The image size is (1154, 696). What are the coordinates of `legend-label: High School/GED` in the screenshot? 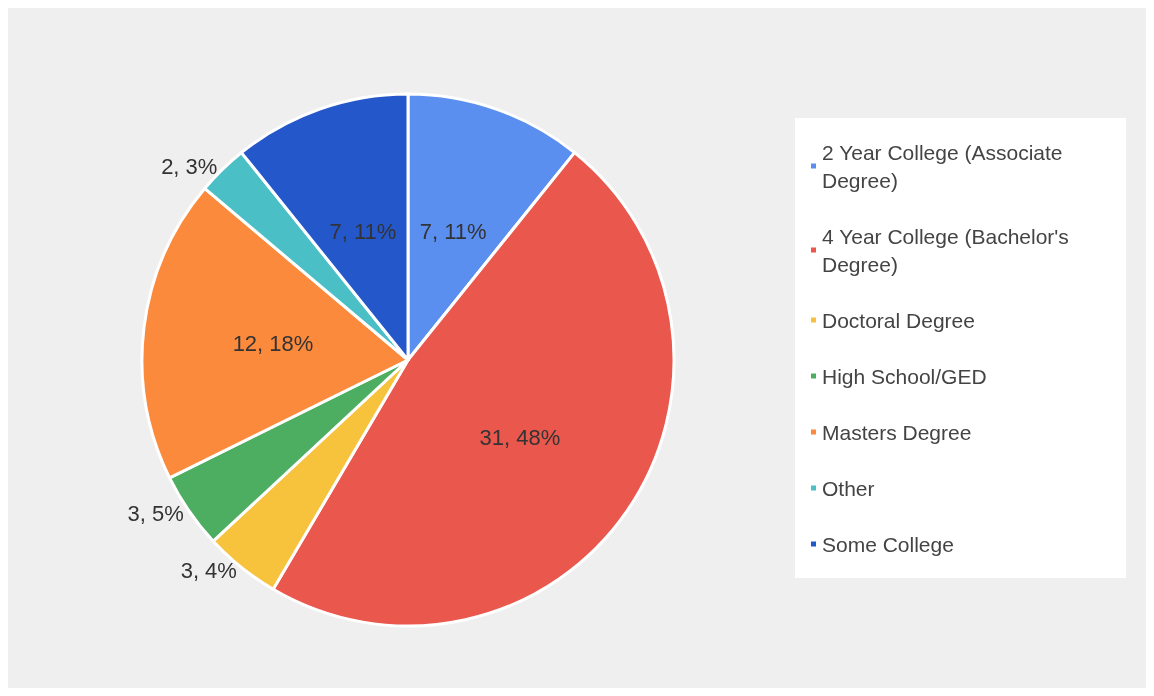 It's located at (904, 376).